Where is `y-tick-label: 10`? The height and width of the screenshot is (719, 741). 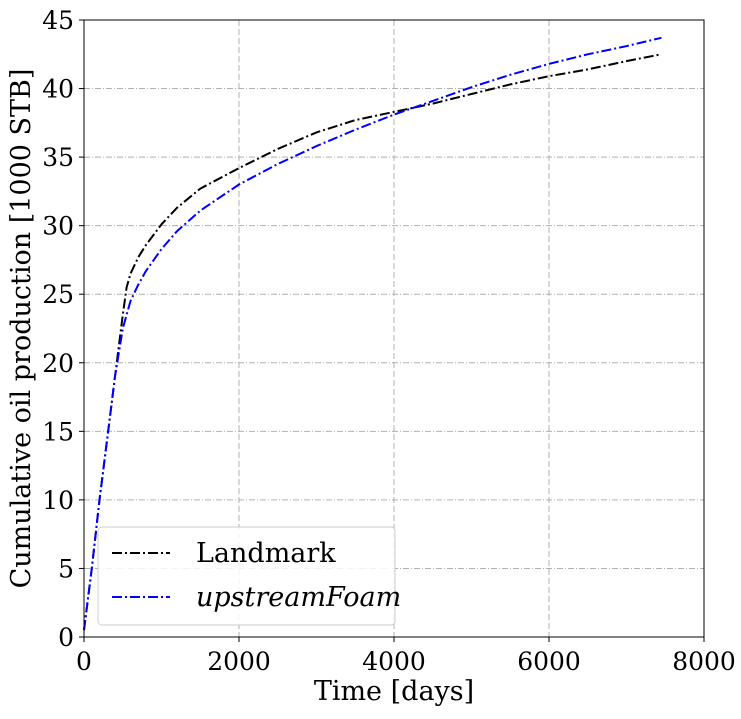 y-tick-label: 10 is located at coordinates (58, 500).